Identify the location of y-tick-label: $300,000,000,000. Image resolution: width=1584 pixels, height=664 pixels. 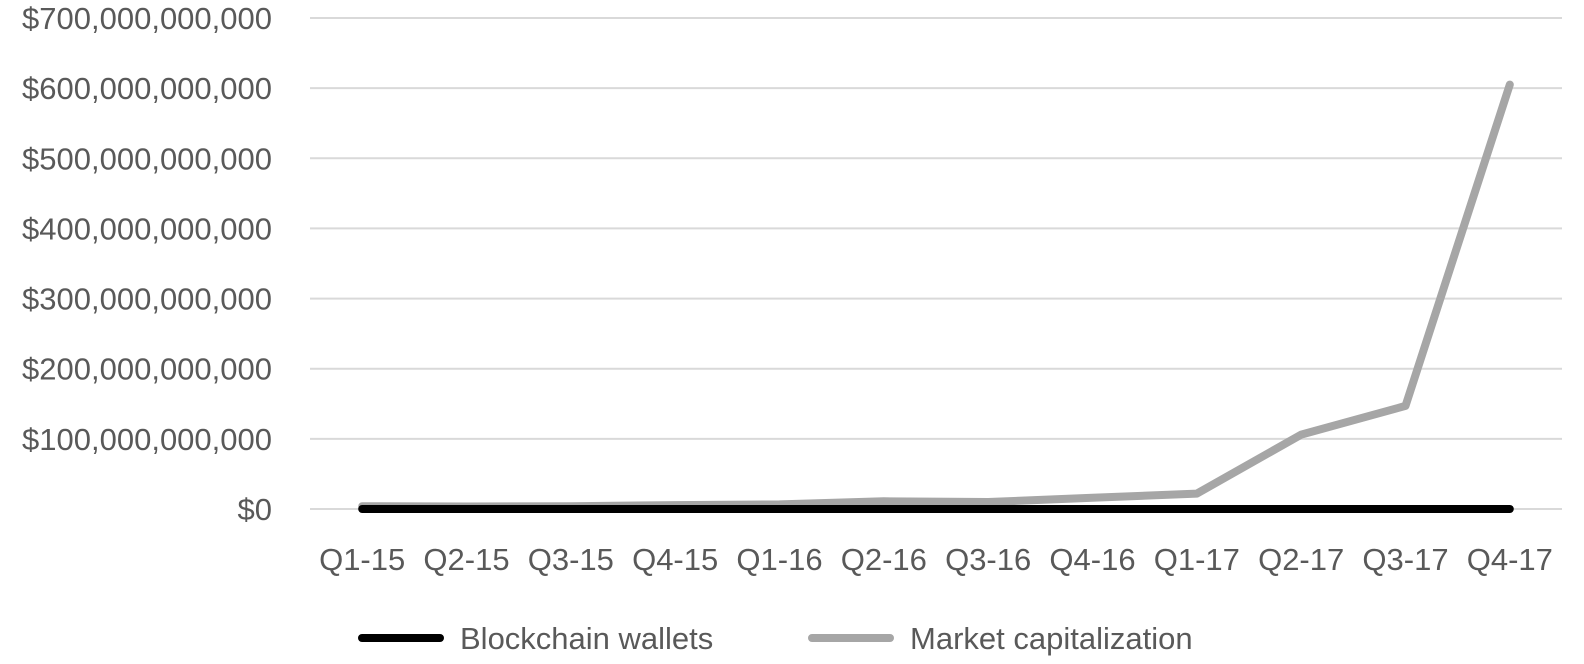
(147, 299).